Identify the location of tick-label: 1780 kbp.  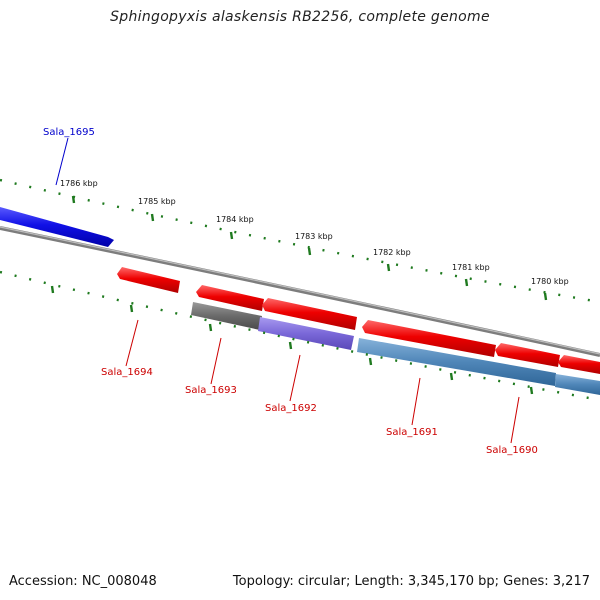
(550, 281).